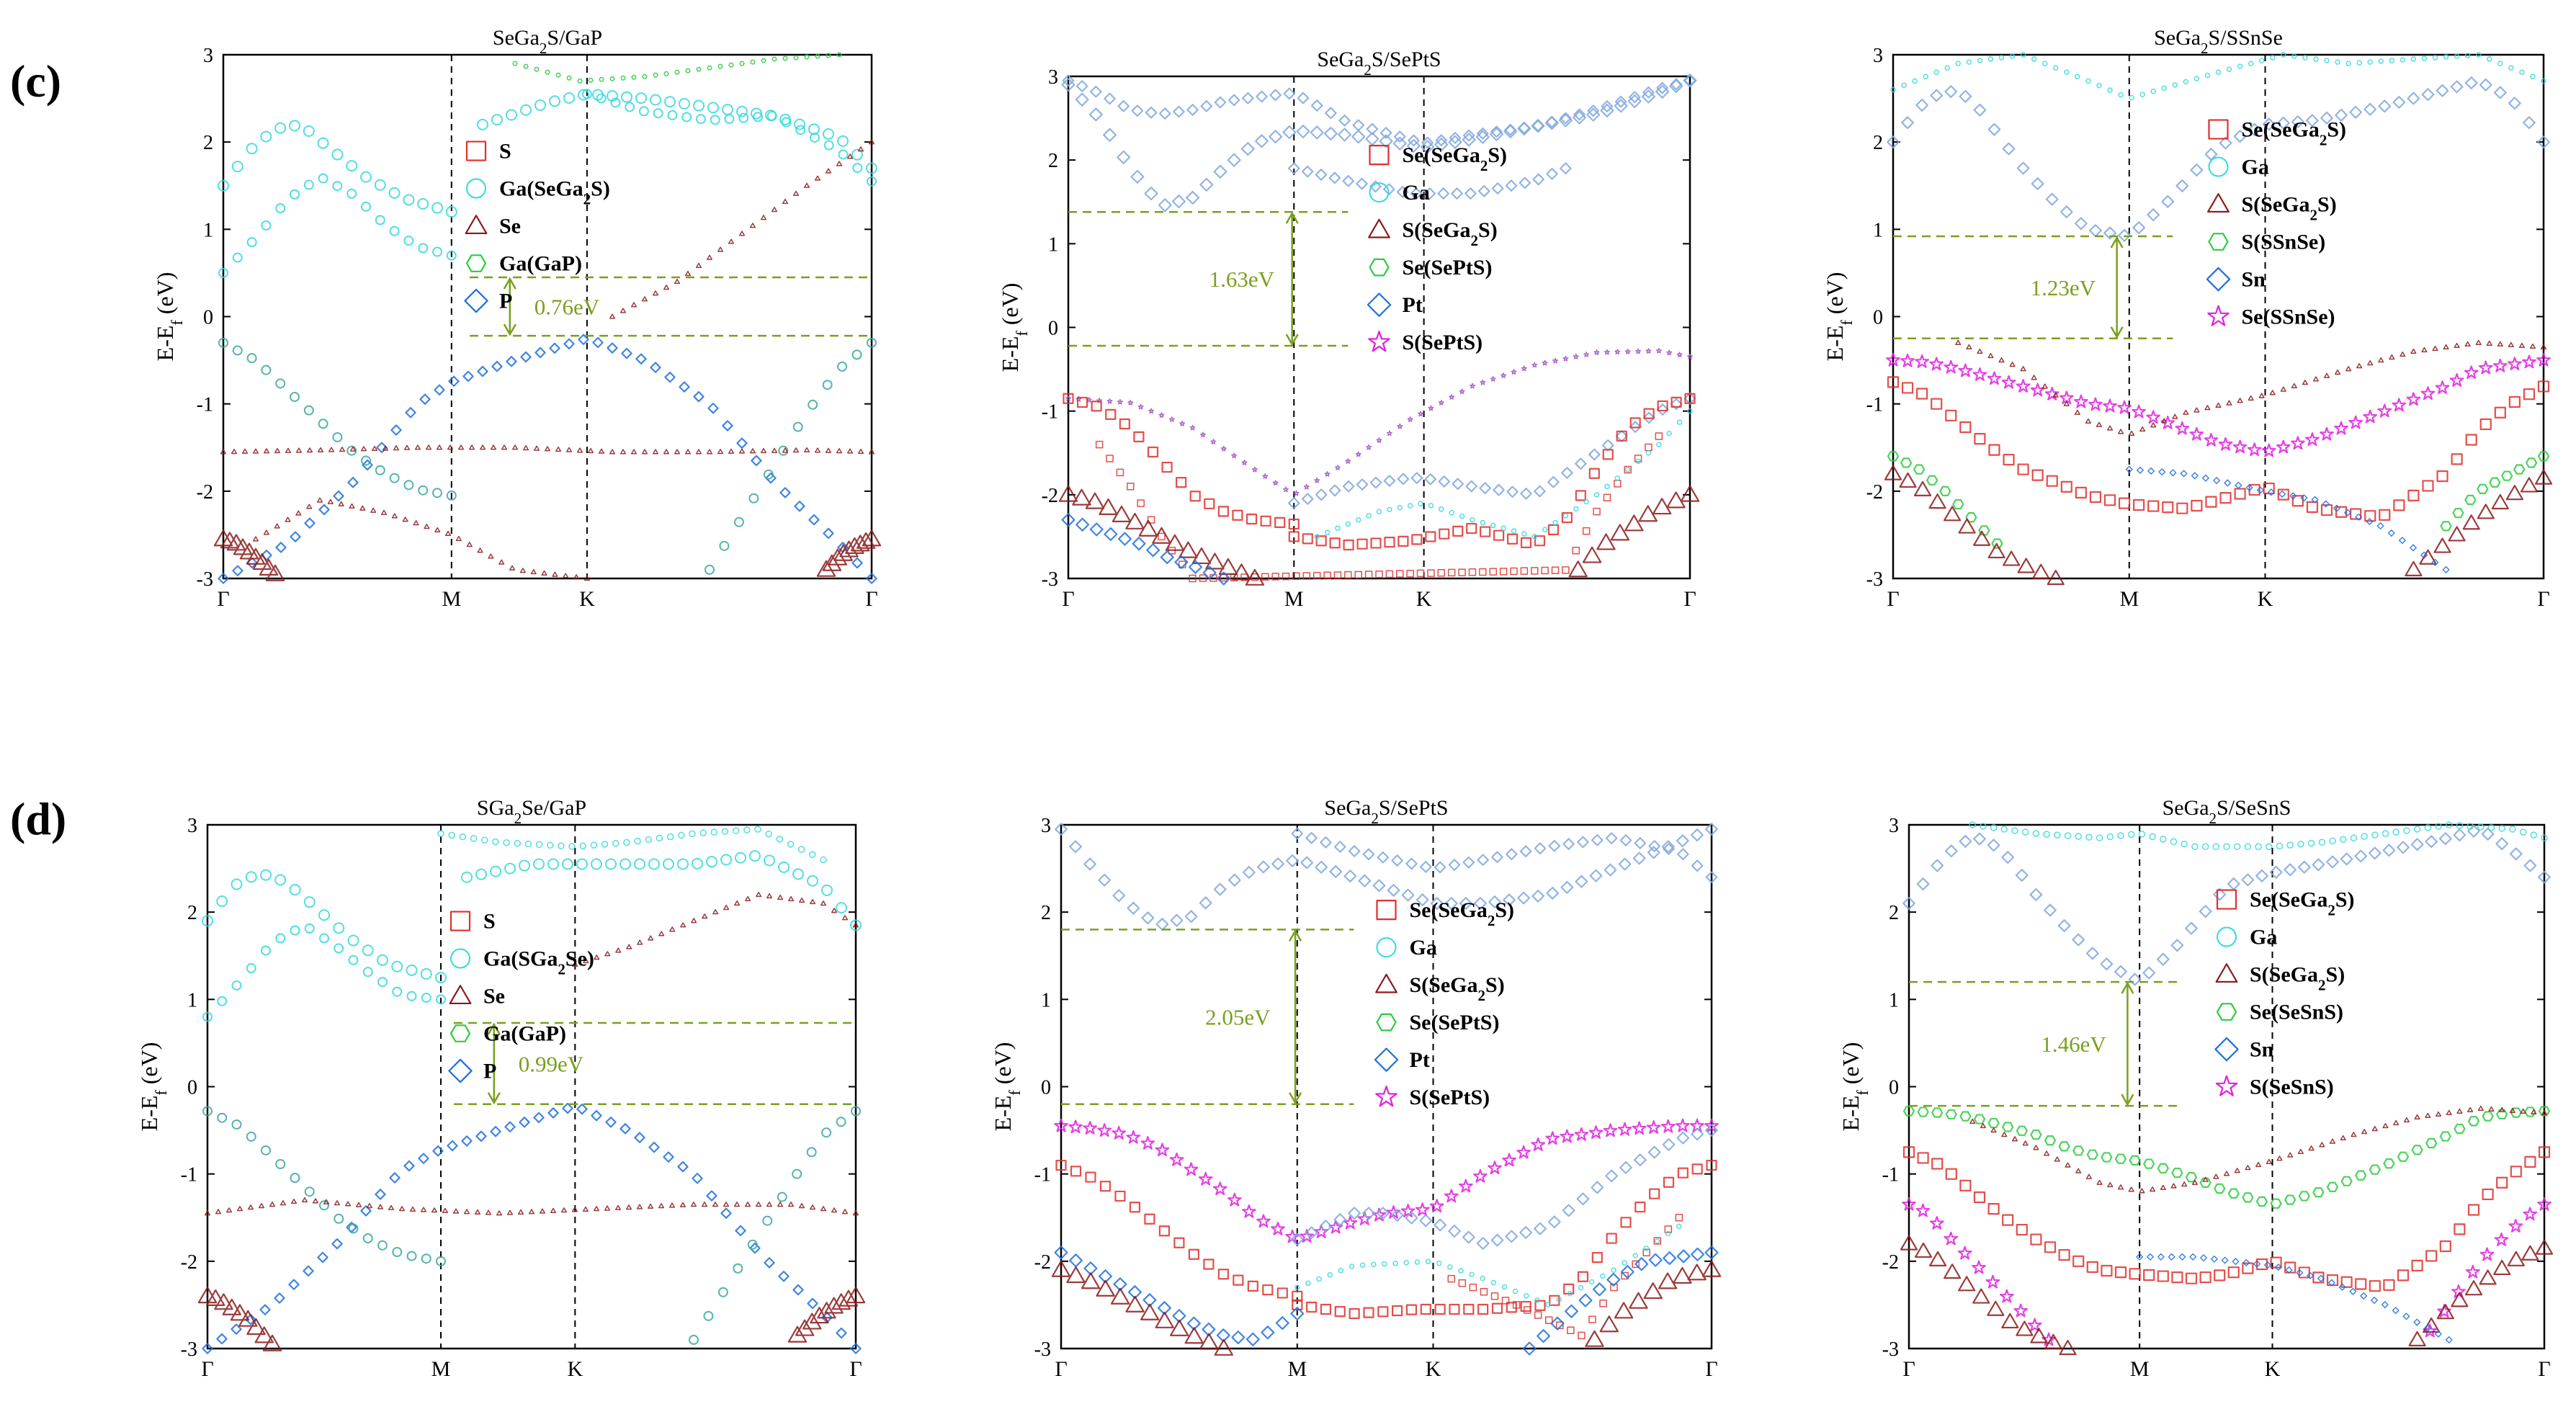 Image resolution: width=2576 pixels, height=1404 pixels. Describe the element at coordinates (489, 922) in the screenshot. I see `legend-label: S` at that location.